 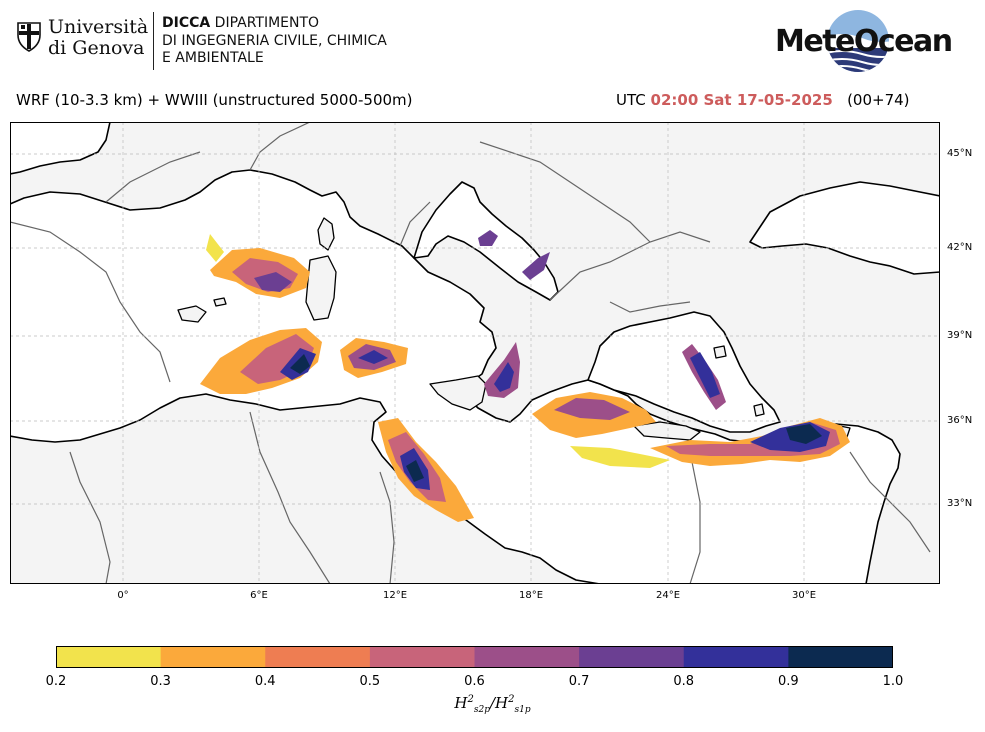 What do you see at coordinates (192, 314) in the screenshot?
I see `island-mallorca` at bounding box center [192, 314].